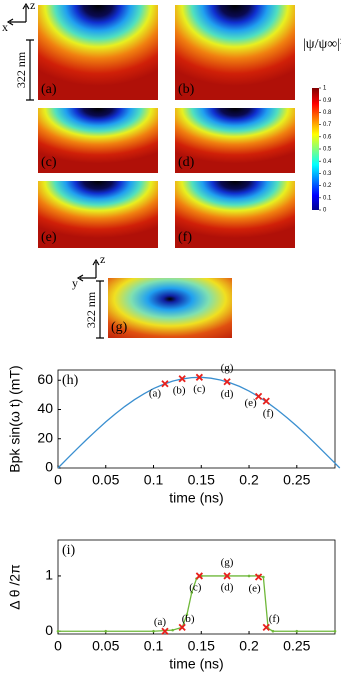  Describe the element at coordinates (327, 174) in the screenshot. I see `colorbar-tick-label: 0.3` at that location.